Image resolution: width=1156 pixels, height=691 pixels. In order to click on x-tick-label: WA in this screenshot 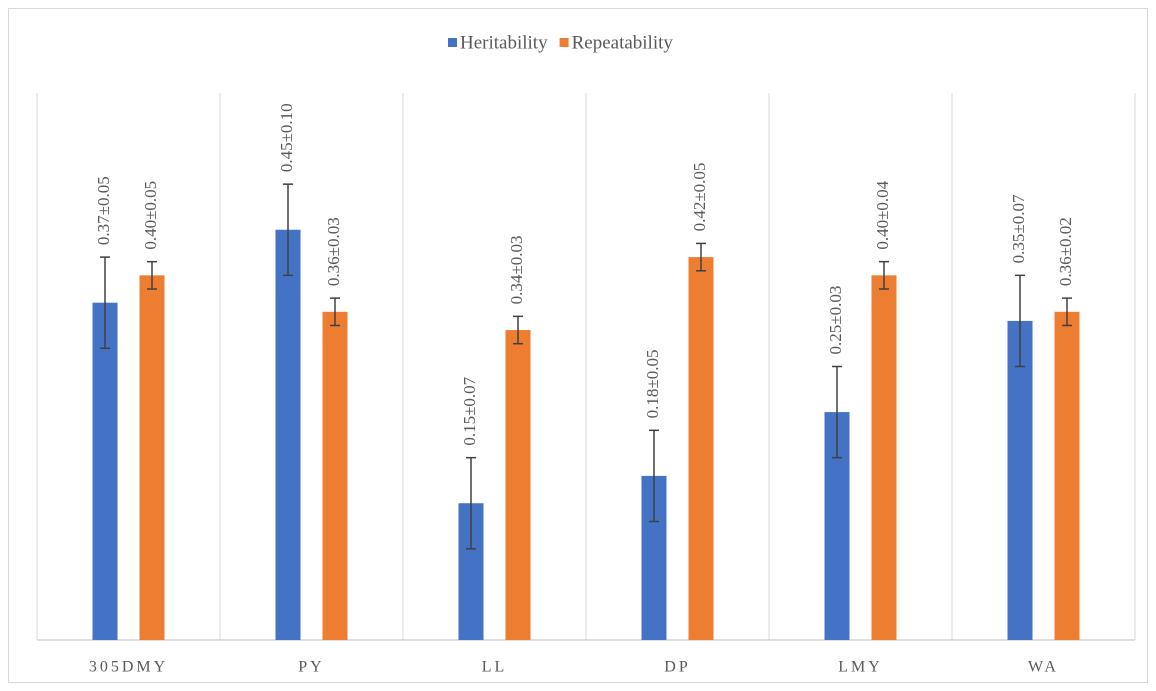, I will do `click(1043, 667)`.